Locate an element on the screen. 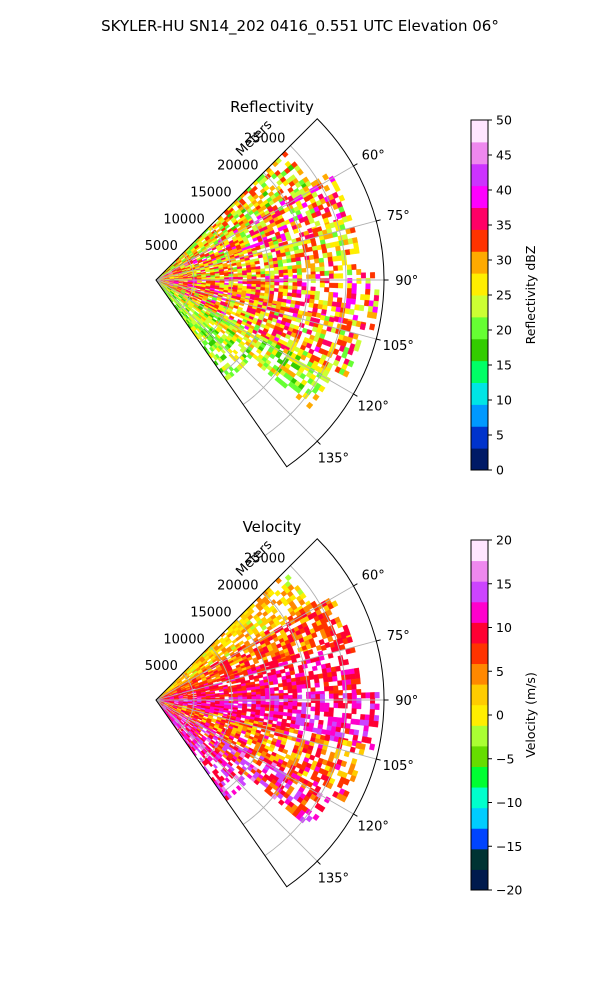  colorbar: −20 −15 −10 −5 0 5 10 15 20 Velocity (m/s) is located at coordinates (504, 715).